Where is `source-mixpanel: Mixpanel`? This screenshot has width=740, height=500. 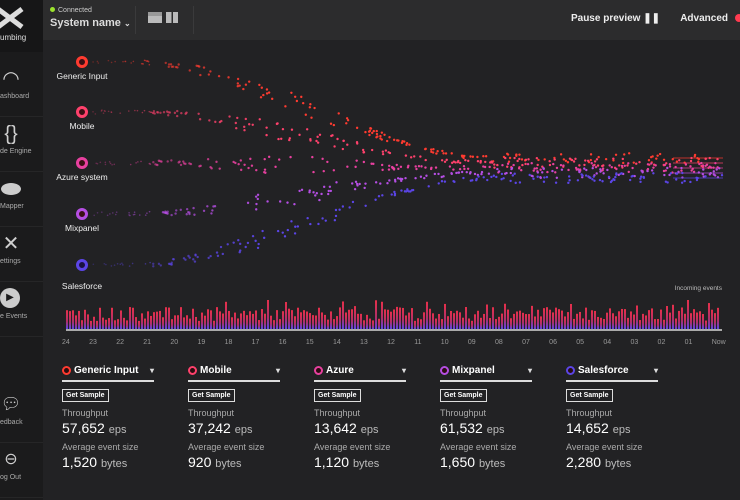
source-mixpanel: Mixpanel is located at coordinates (82, 220).